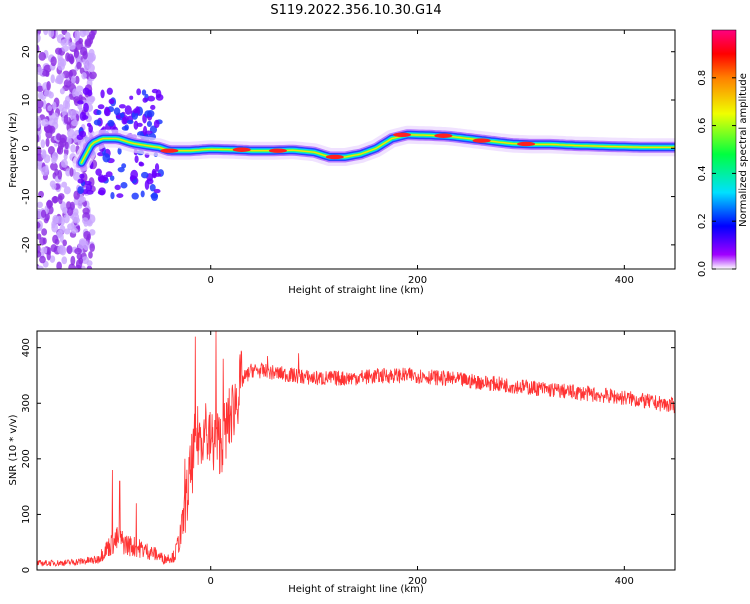 The image size is (750, 604). What do you see at coordinates (355, 10) in the screenshot?
I see `figure-title: S119.2022.356.10.30.G14` at bounding box center [355, 10].